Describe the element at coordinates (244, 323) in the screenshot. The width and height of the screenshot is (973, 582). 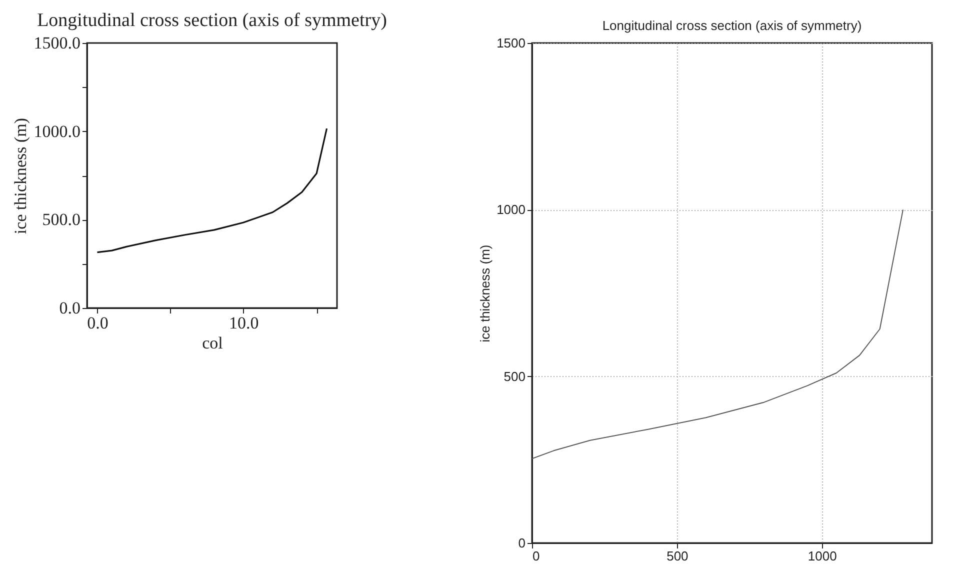
I see `x-tick-label: 10.0` at that location.